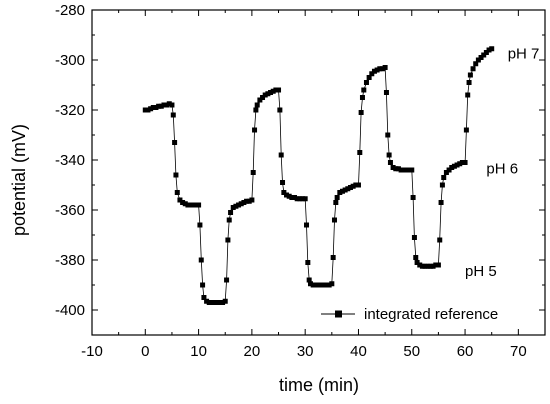  Describe the element at coordinates (319, 385) in the screenshot. I see `x-axis-title: time (min)` at that location.